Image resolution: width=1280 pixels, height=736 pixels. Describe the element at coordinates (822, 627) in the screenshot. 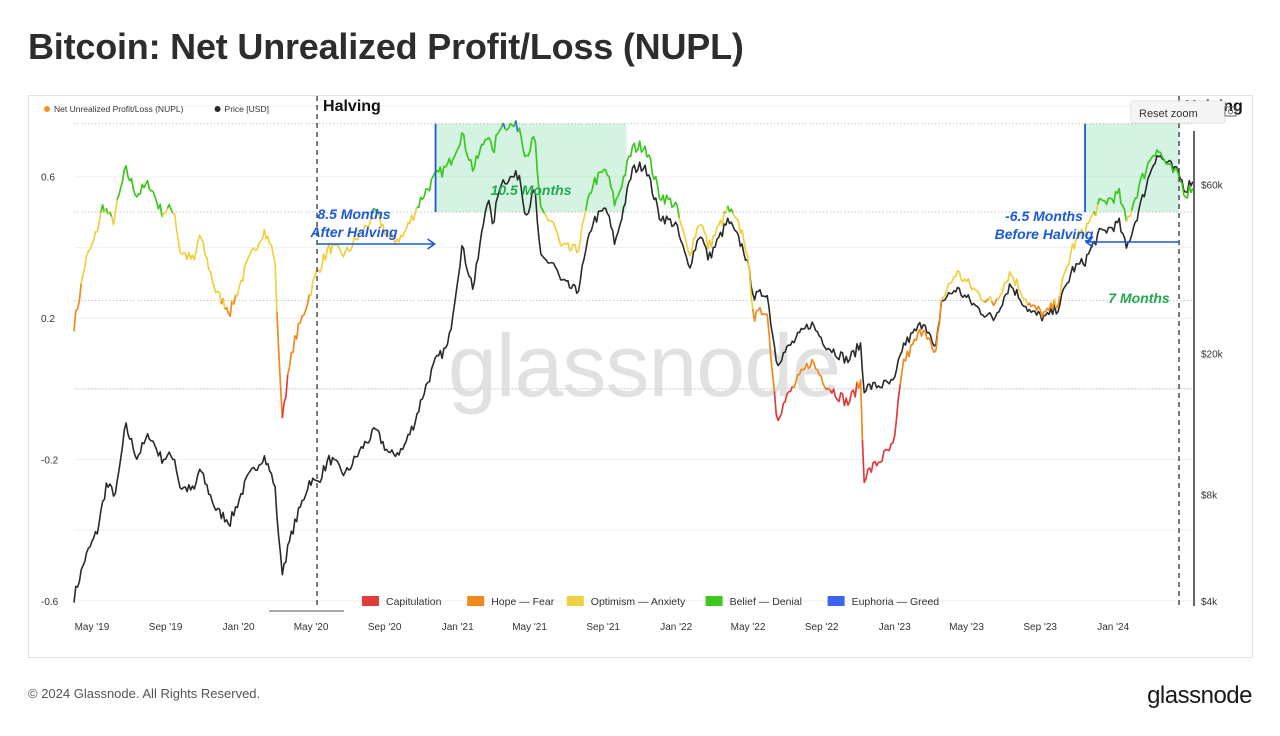

I see `x-tick-label: Sep '22` at that location.